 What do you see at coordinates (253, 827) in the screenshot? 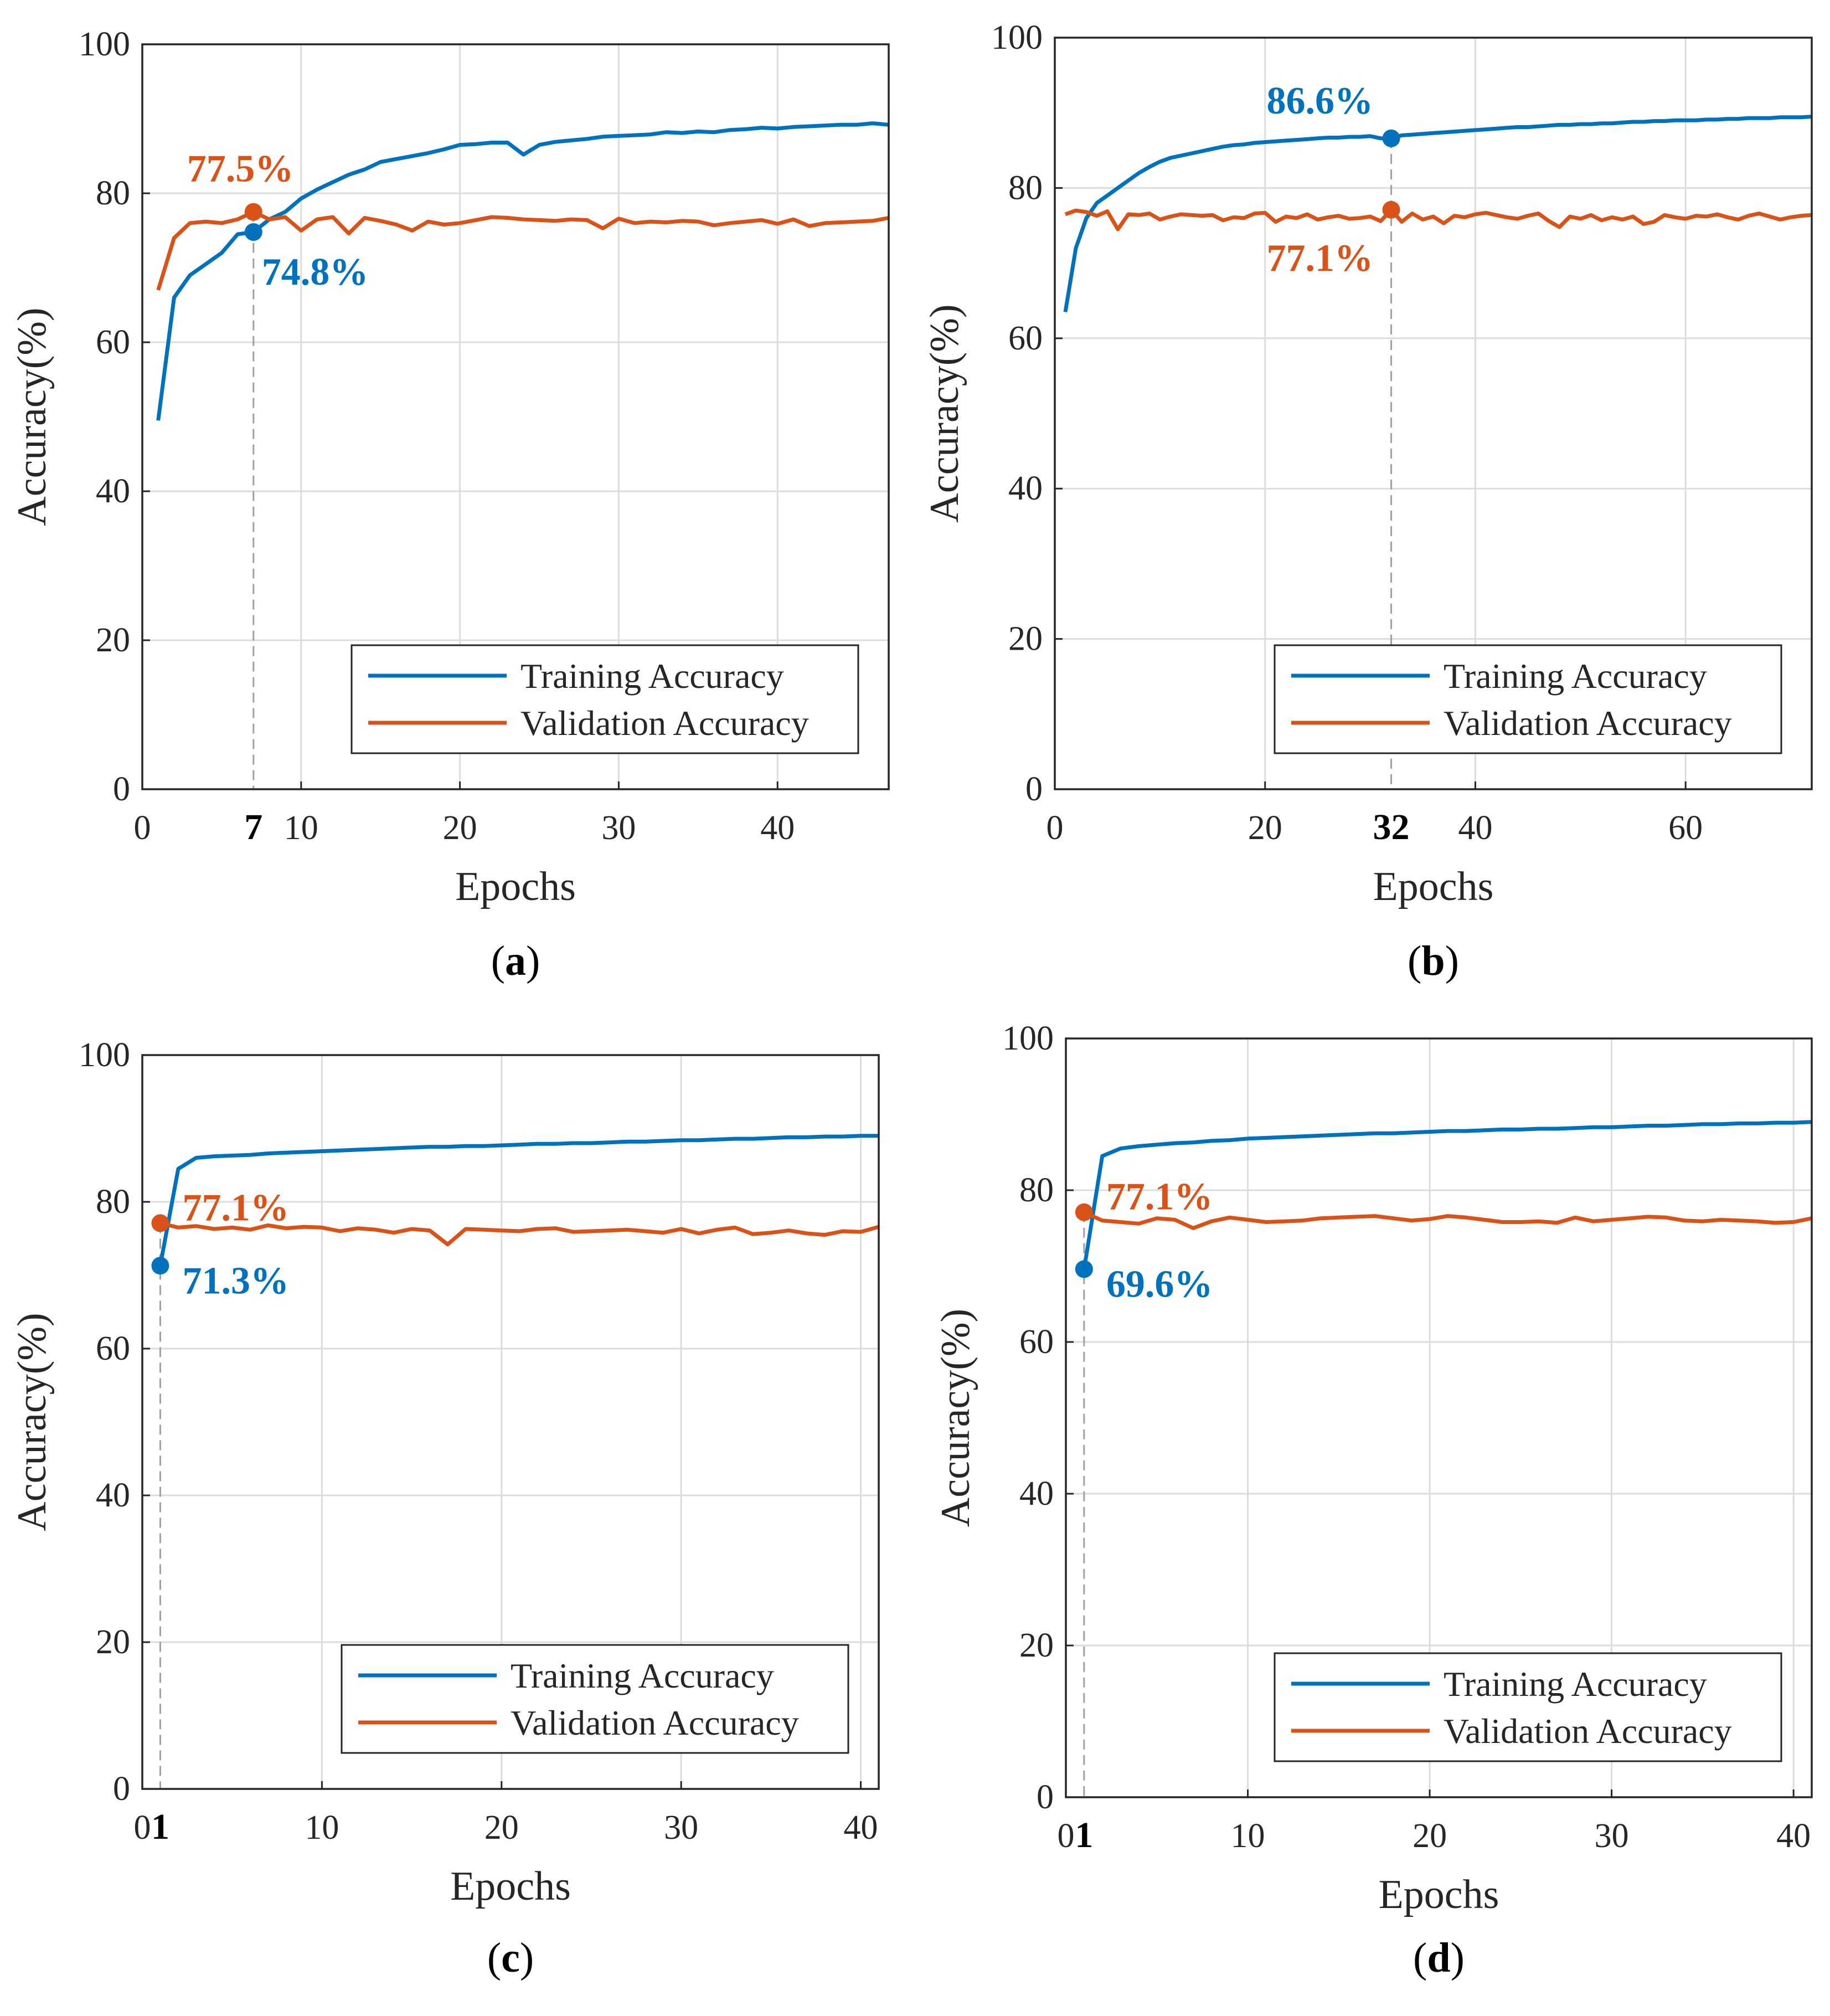
I see `highlight-epoch-label: 7` at bounding box center [253, 827].